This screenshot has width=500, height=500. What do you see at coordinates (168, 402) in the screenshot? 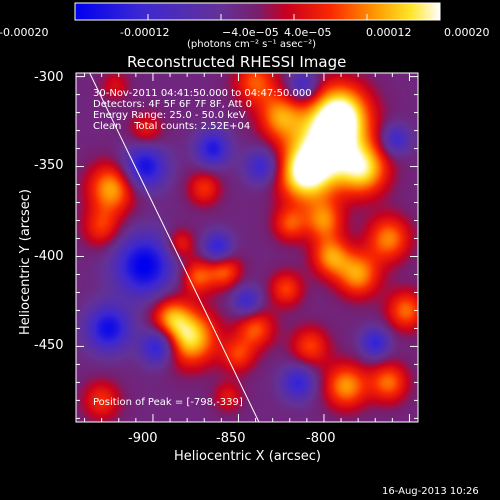
I see `peak-position-label: Position of Peak = [-798,-339]` at bounding box center [168, 402].